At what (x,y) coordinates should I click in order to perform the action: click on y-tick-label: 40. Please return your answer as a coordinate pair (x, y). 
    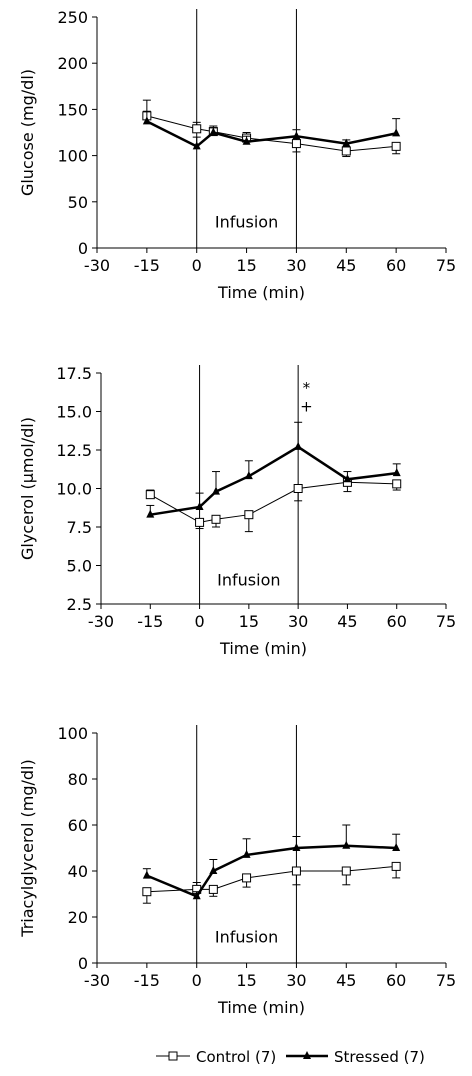
    Looking at the image, I should click on (78, 871).